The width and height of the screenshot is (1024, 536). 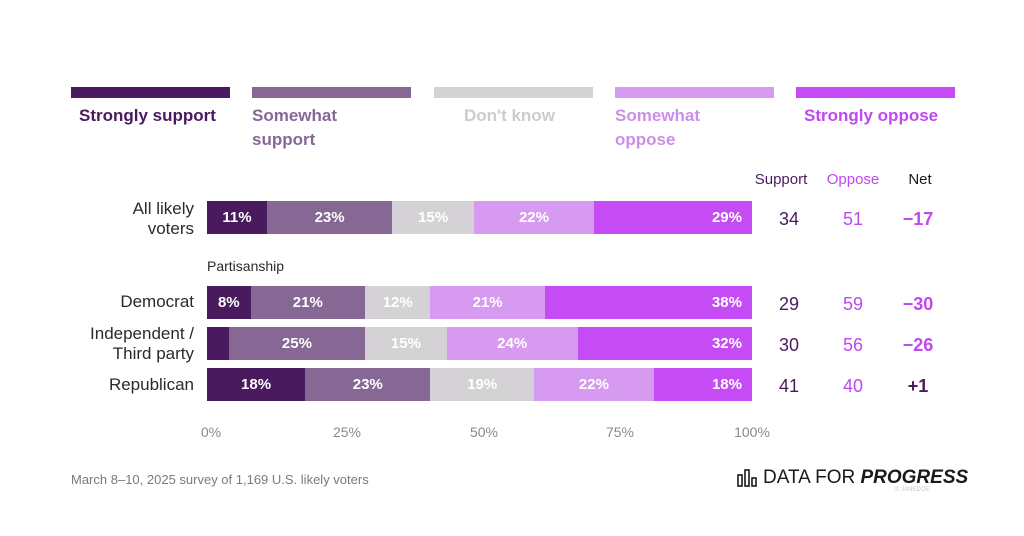 I want to click on legend-label: Don't know, so click(x=509, y=115).